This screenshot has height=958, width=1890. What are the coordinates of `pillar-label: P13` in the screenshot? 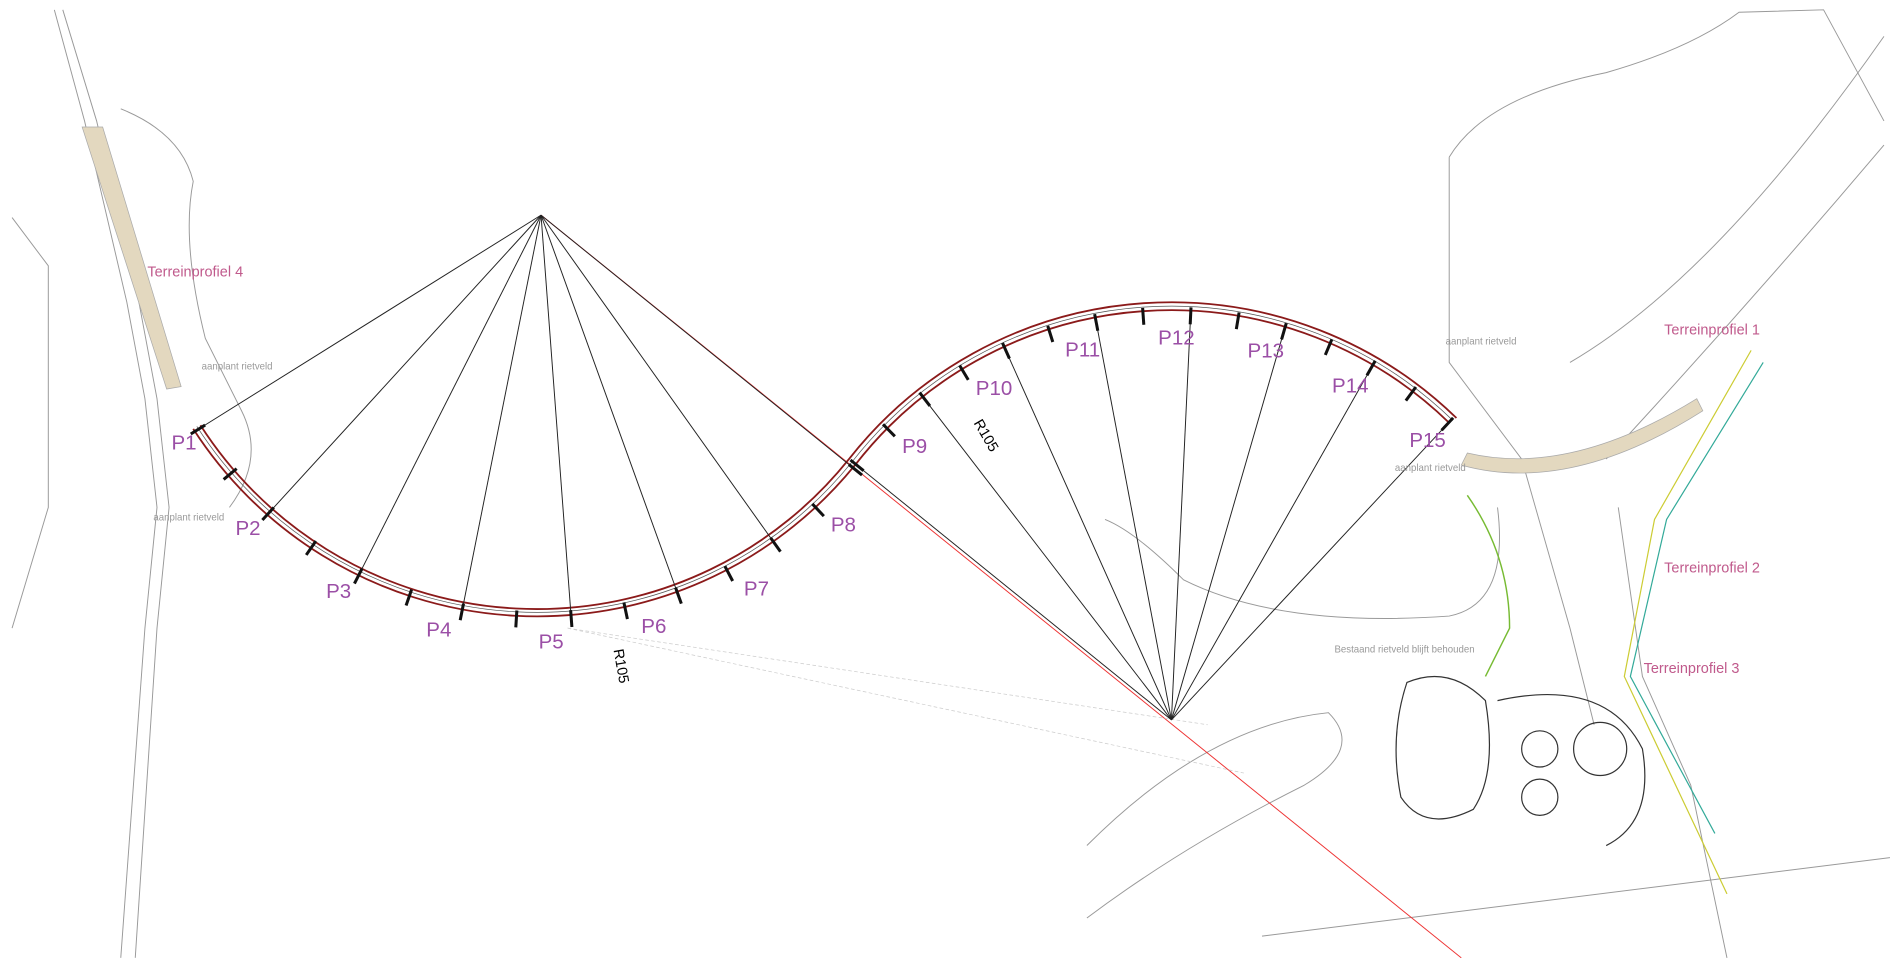 It's located at (1266, 351).